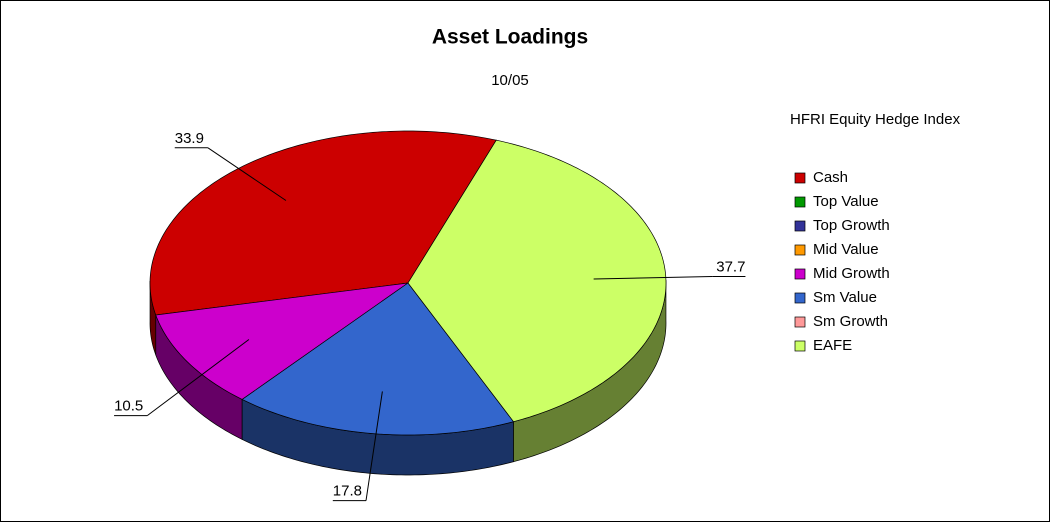 This screenshot has height=528, width=1051. I want to click on legend-label: EAFE, so click(832, 345).